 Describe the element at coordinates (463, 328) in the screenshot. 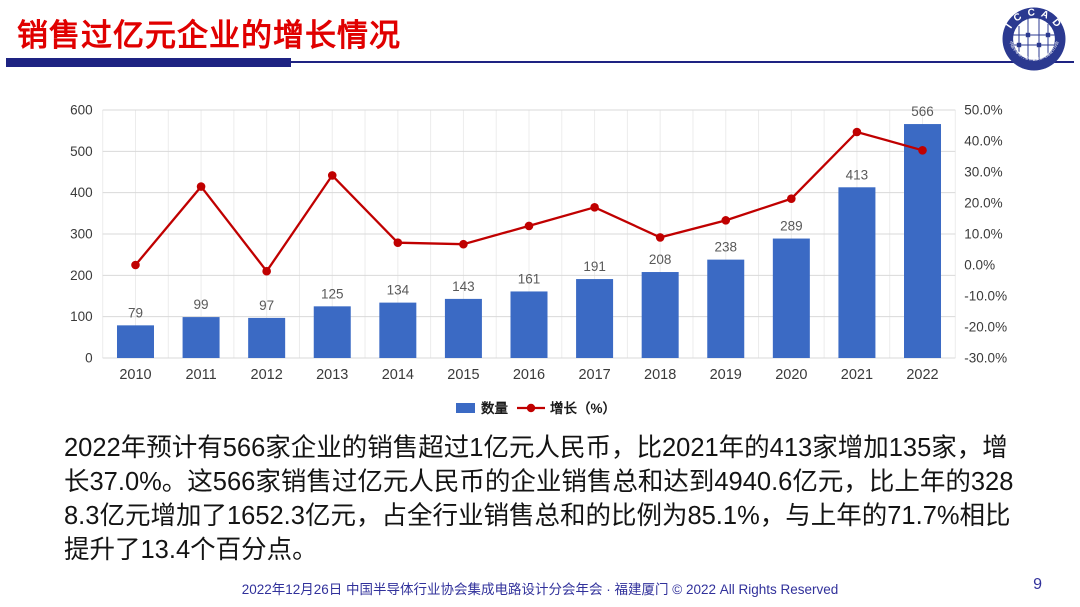

I see `bar-2015` at that location.